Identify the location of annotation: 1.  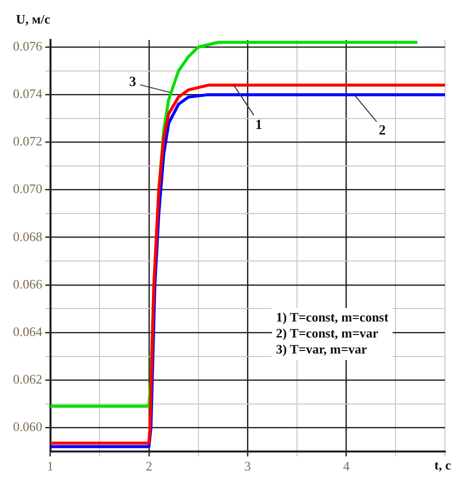
(258, 125).